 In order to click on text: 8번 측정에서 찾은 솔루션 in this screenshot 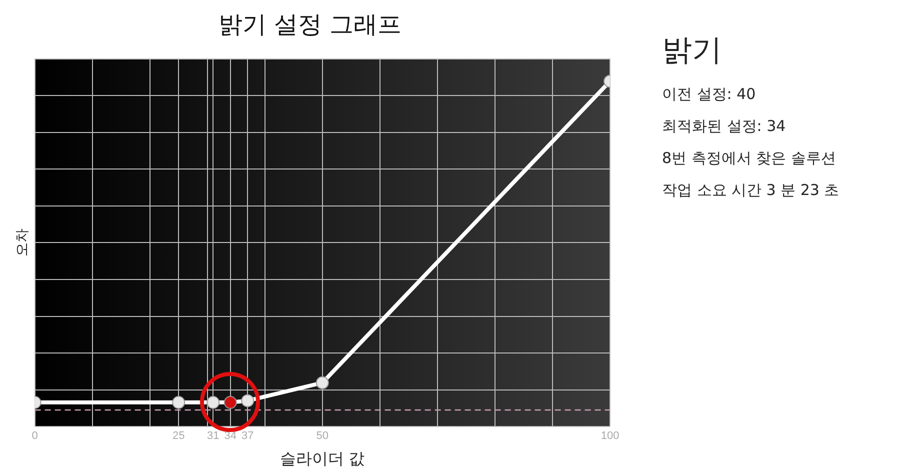, I will do `click(749, 158)`.